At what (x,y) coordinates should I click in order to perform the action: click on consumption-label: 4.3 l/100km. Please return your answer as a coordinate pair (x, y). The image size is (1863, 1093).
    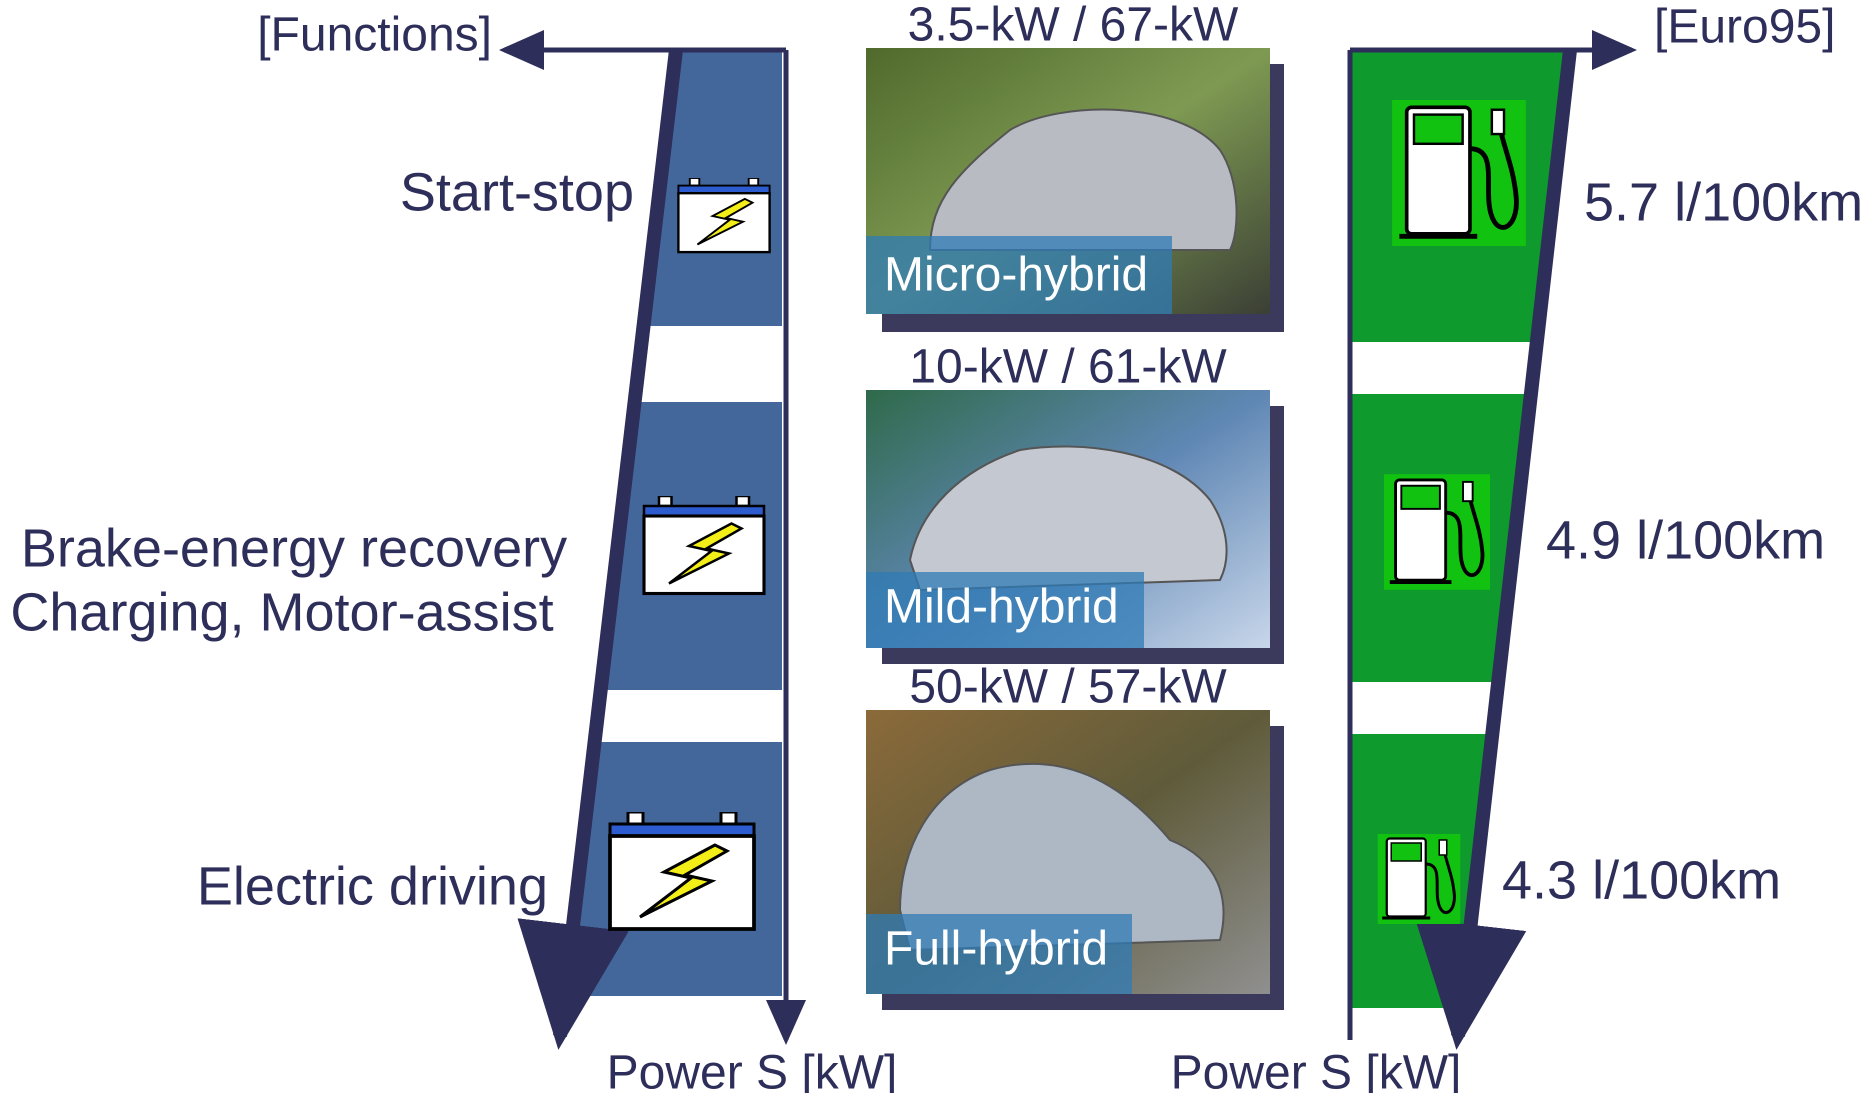
    Looking at the image, I should click on (1641, 880).